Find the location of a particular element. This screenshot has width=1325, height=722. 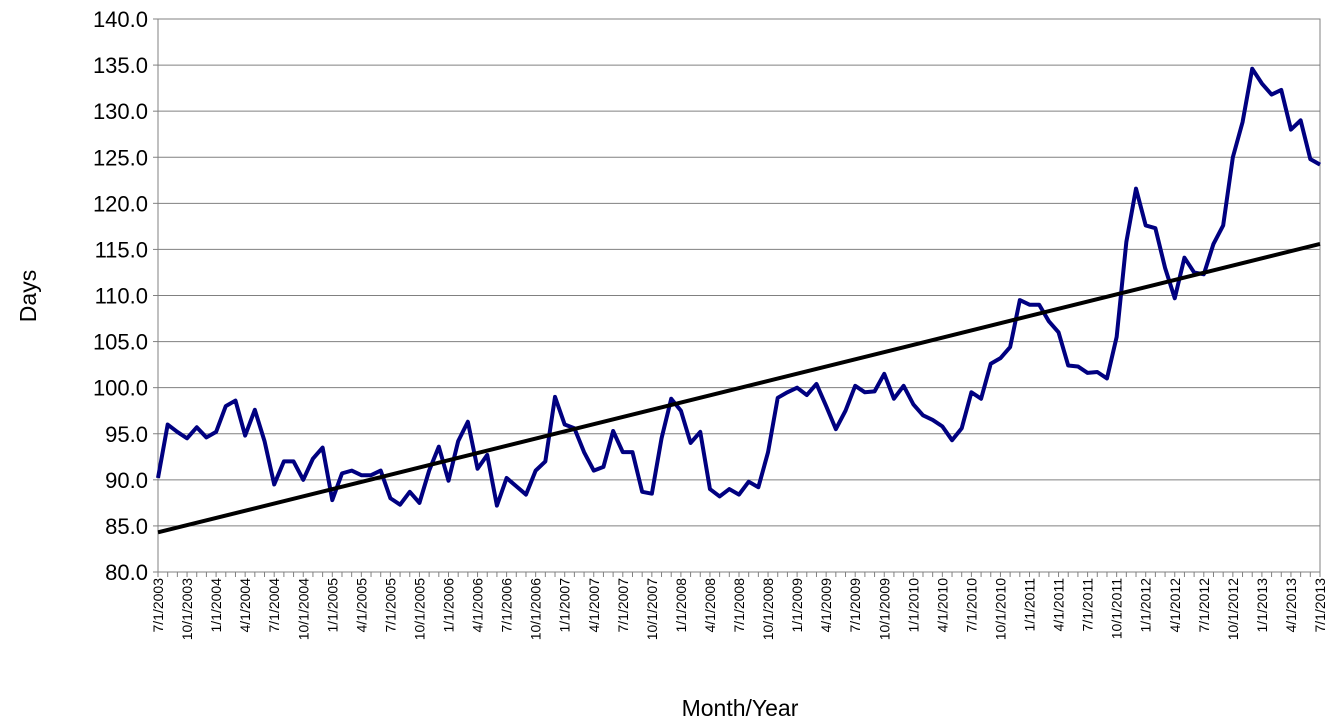

y-tick-label: 130.0 is located at coordinates (120, 111).